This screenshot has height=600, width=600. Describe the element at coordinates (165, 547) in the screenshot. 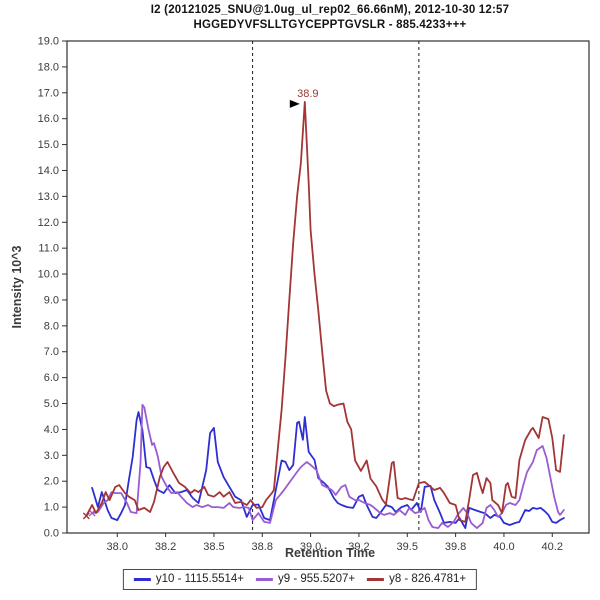

I see `x-tick-label: 38.2` at that location.